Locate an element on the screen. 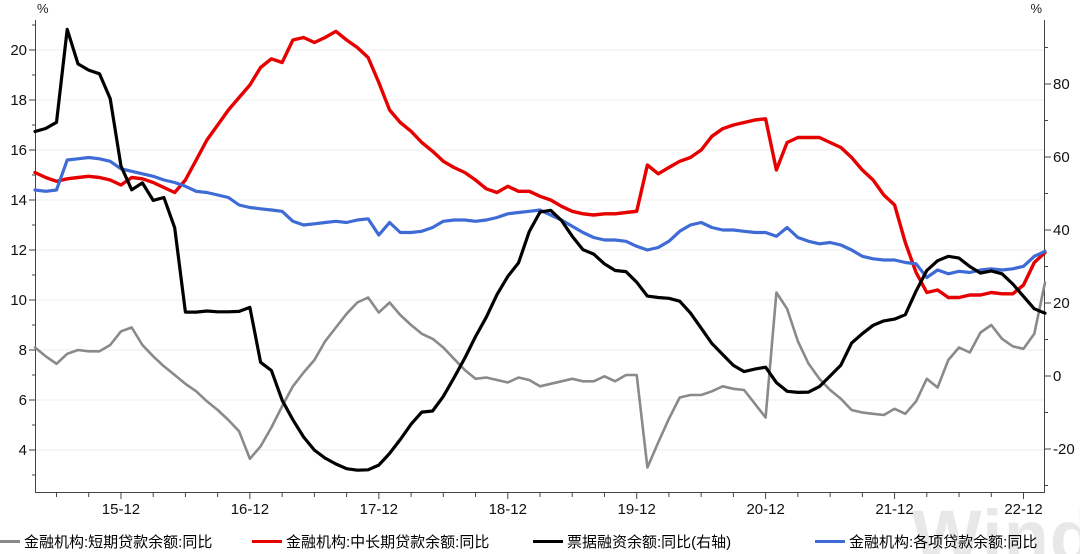 Image resolution: width=1080 pixels, height=554 pixels. legend-item-medium-long-term-loans: 金融机构:中长期贷款余额:同比 is located at coordinates (370, 541).